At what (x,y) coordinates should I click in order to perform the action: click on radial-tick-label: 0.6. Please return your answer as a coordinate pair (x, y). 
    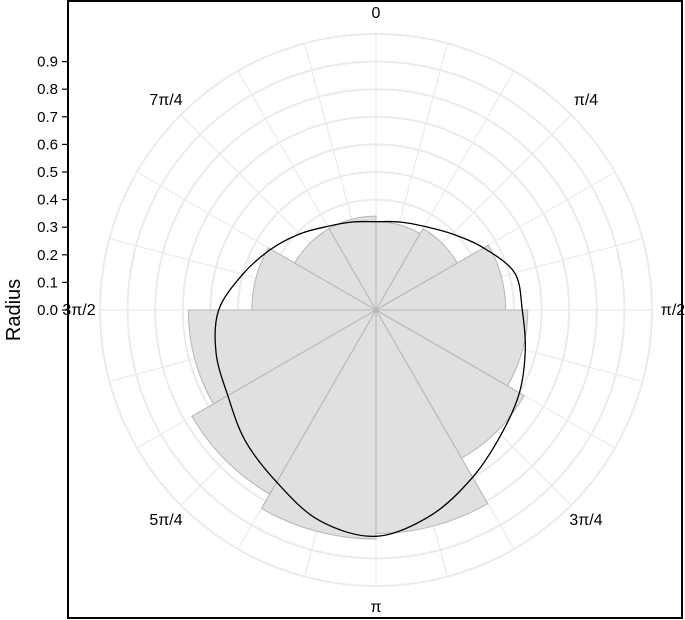
    Looking at the image, I should click on (47, 144).